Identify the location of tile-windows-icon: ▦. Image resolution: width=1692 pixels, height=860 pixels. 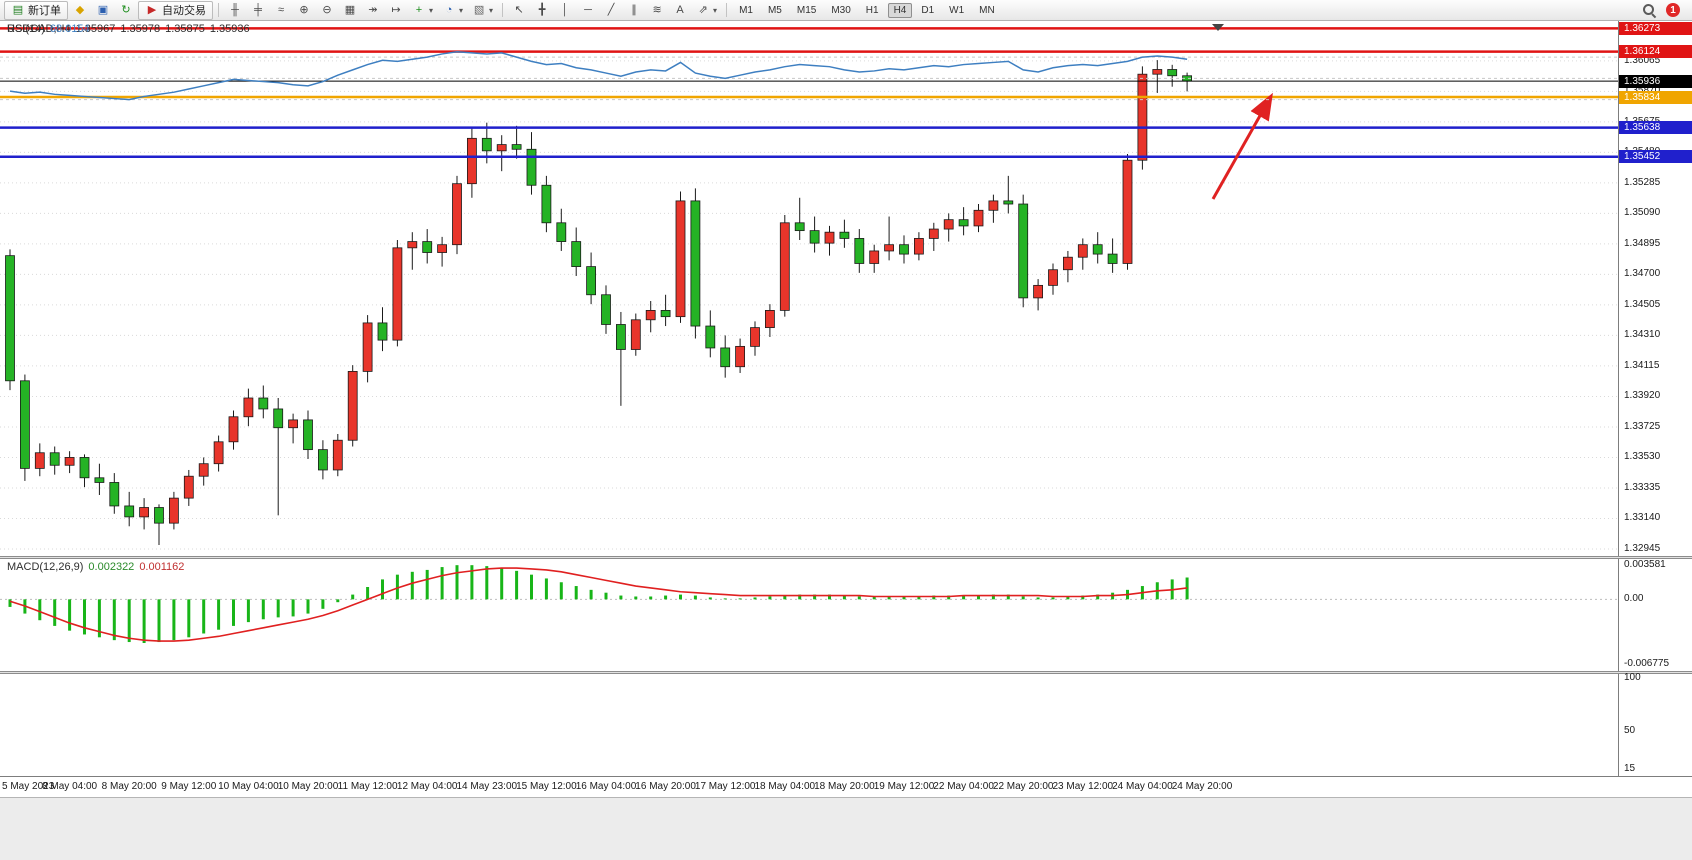
(350, 10).